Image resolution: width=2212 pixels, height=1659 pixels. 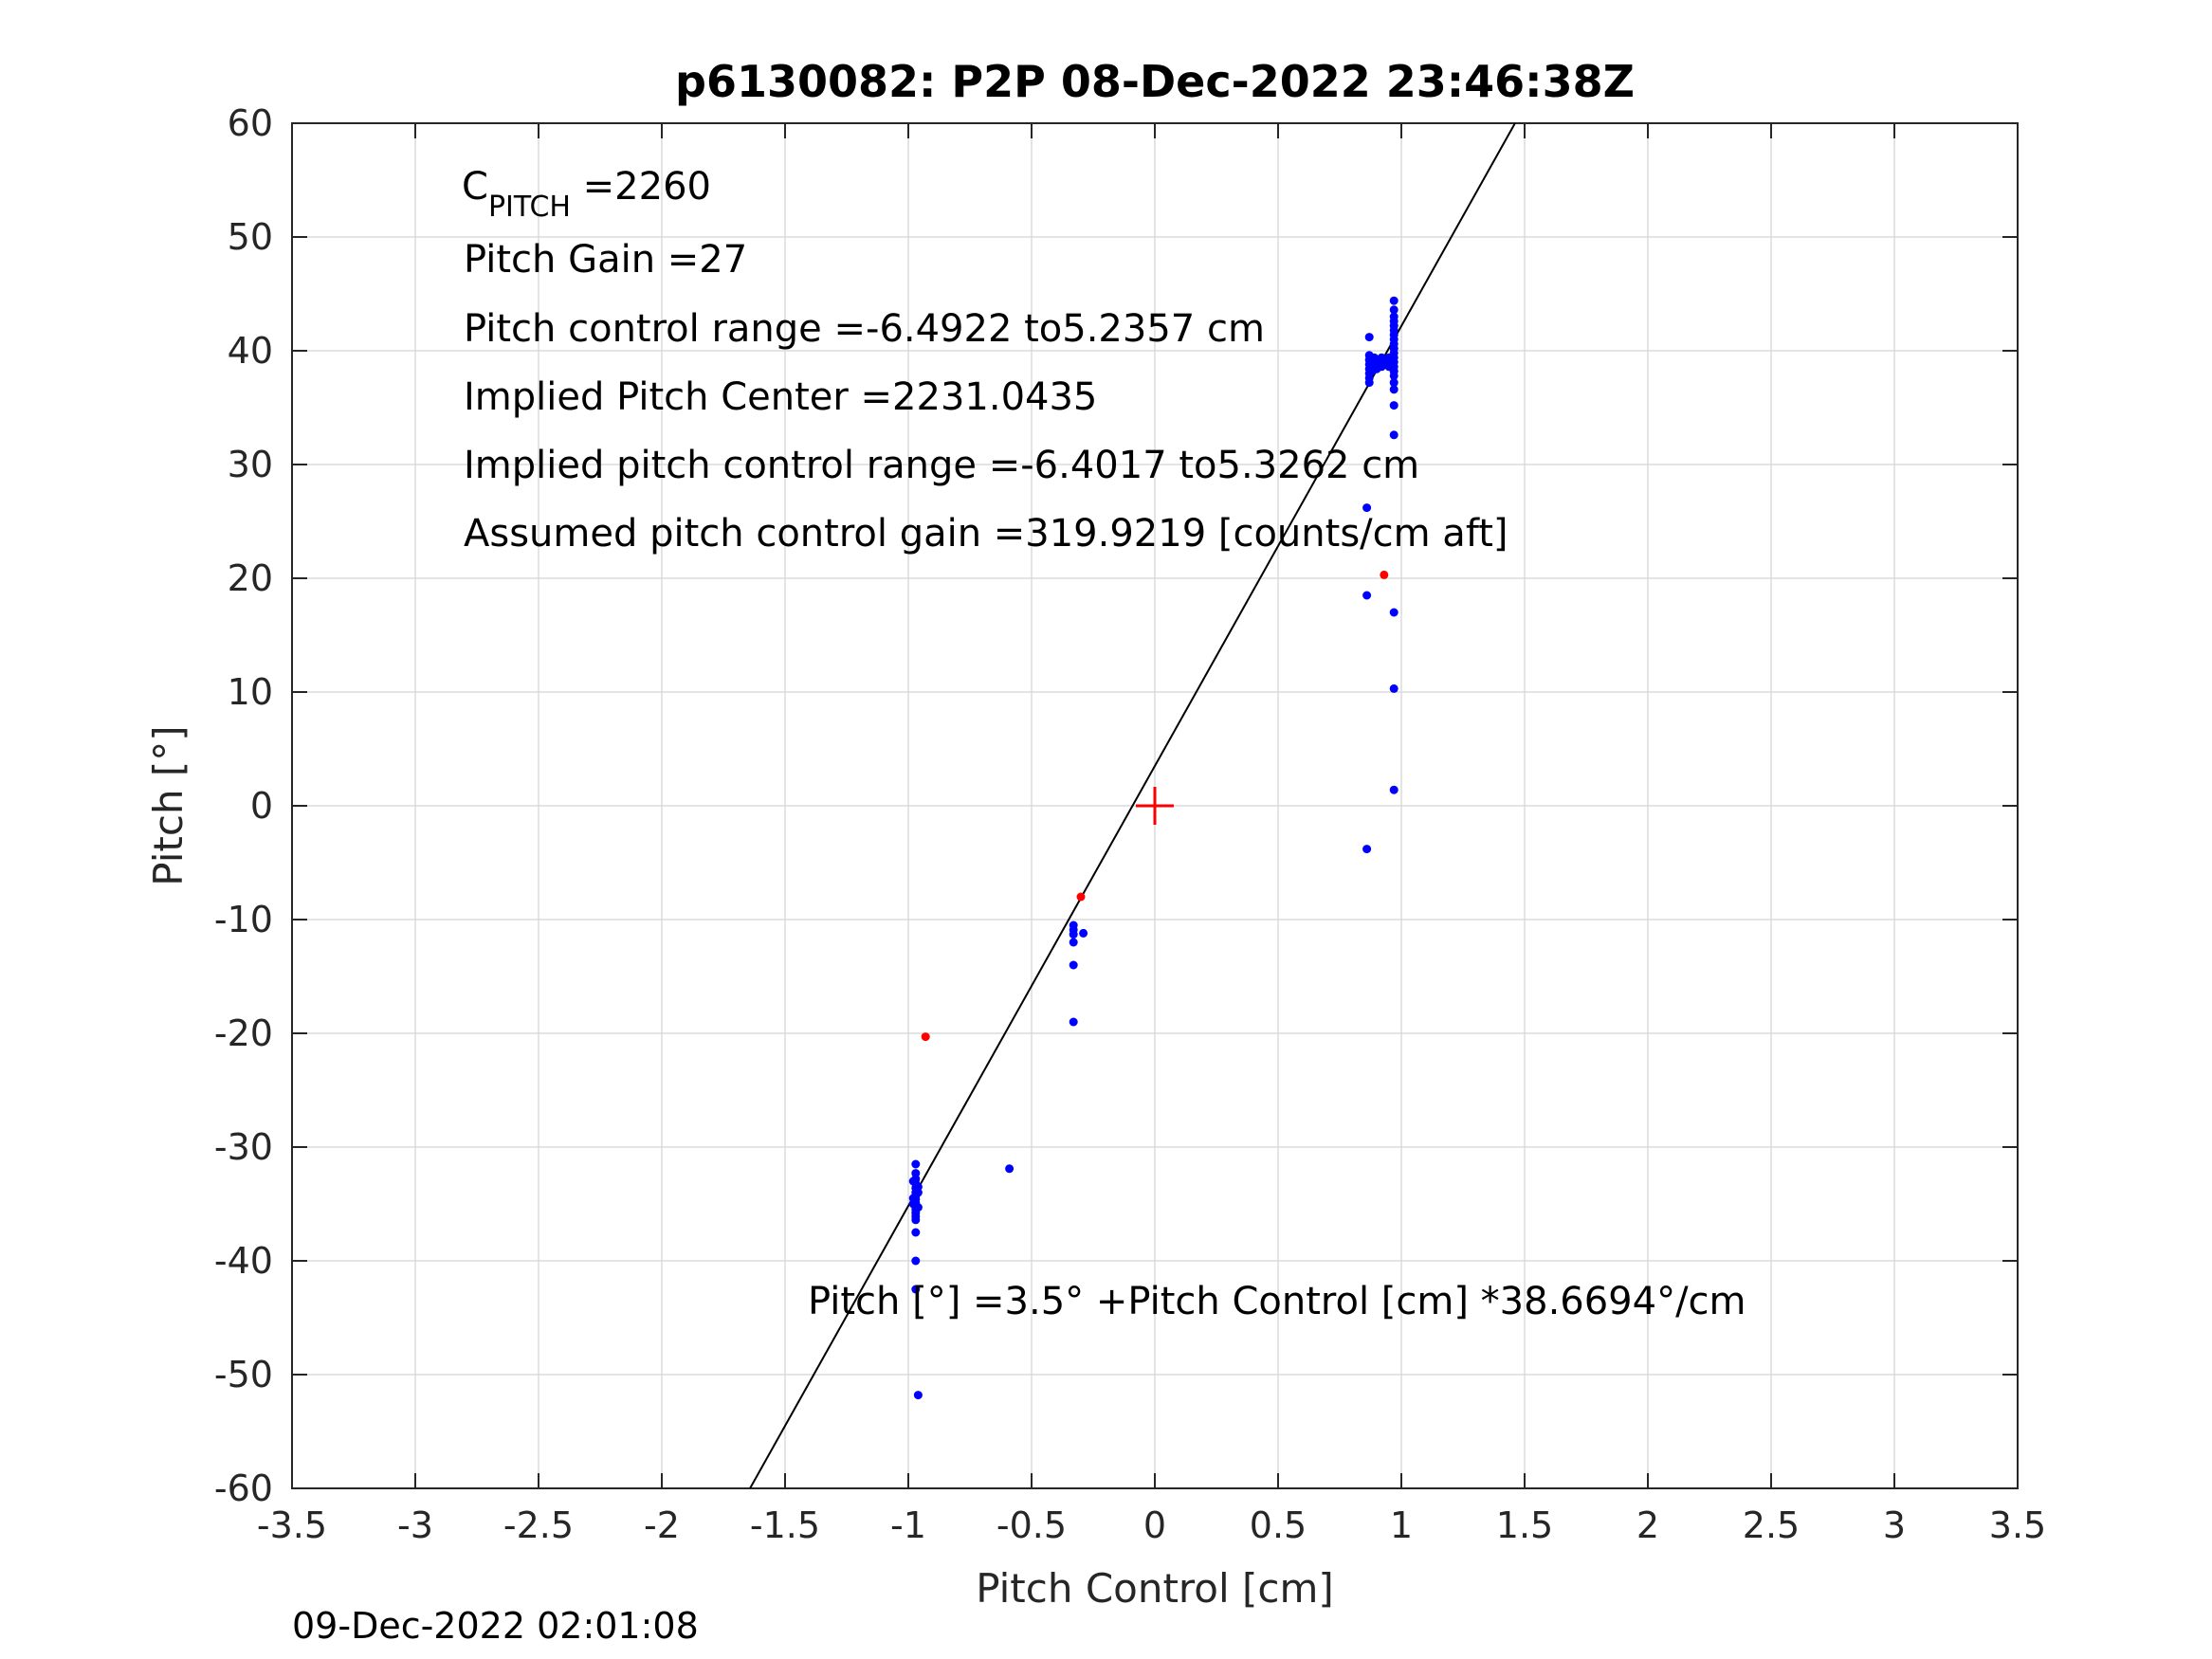 I want to click on x-tick-label: 2, so click(x=1647, y=1525).